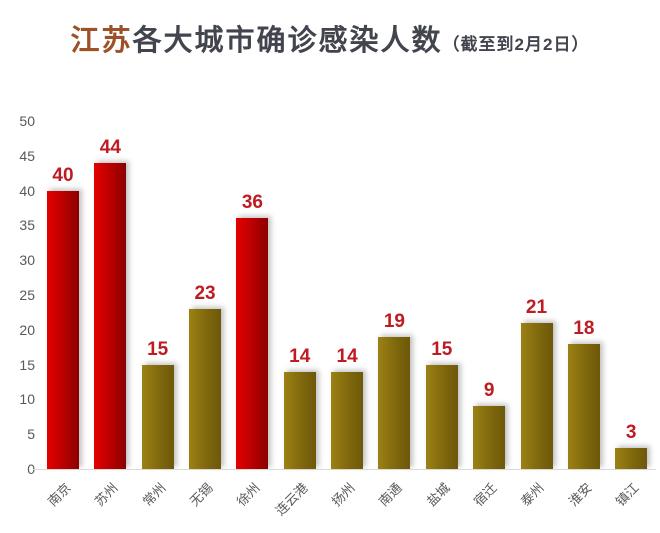 The width and height of the screenshot is (660, 533). Describe the element at coordinates (536, 307) in the screenshot. I see `bar-value-label: 21` at that location.